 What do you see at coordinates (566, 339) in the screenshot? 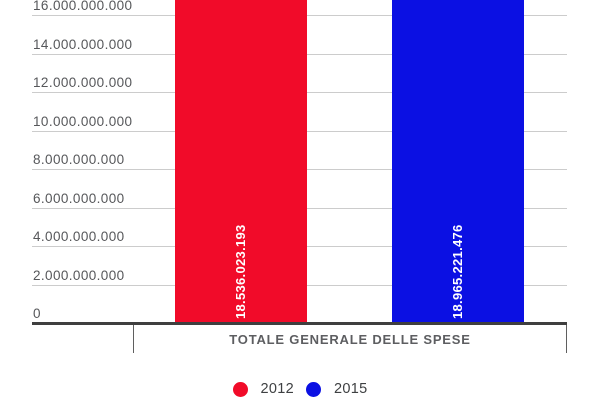
I see `x-axis-tick-right` at bounding box center [566, 339].